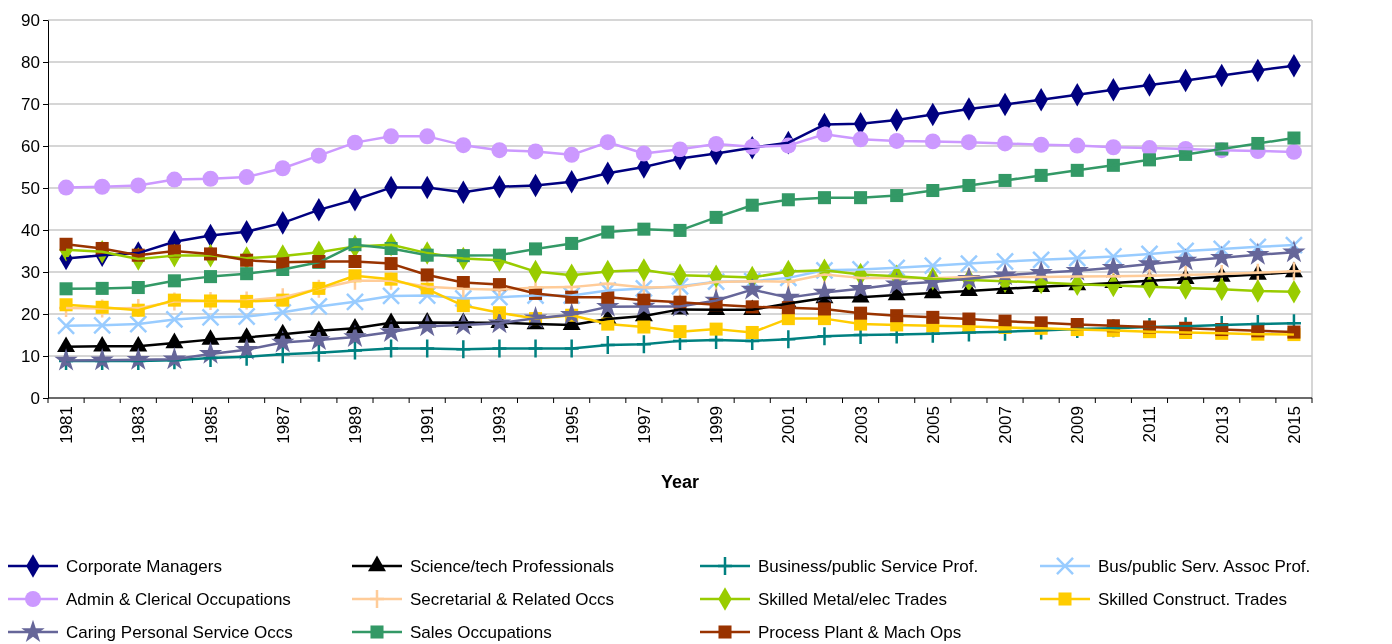 The image size is (1392, 644). Describe the element at coordinates (933, 425) in the screenshot. I see `x-tick-label: 2005` at that location.